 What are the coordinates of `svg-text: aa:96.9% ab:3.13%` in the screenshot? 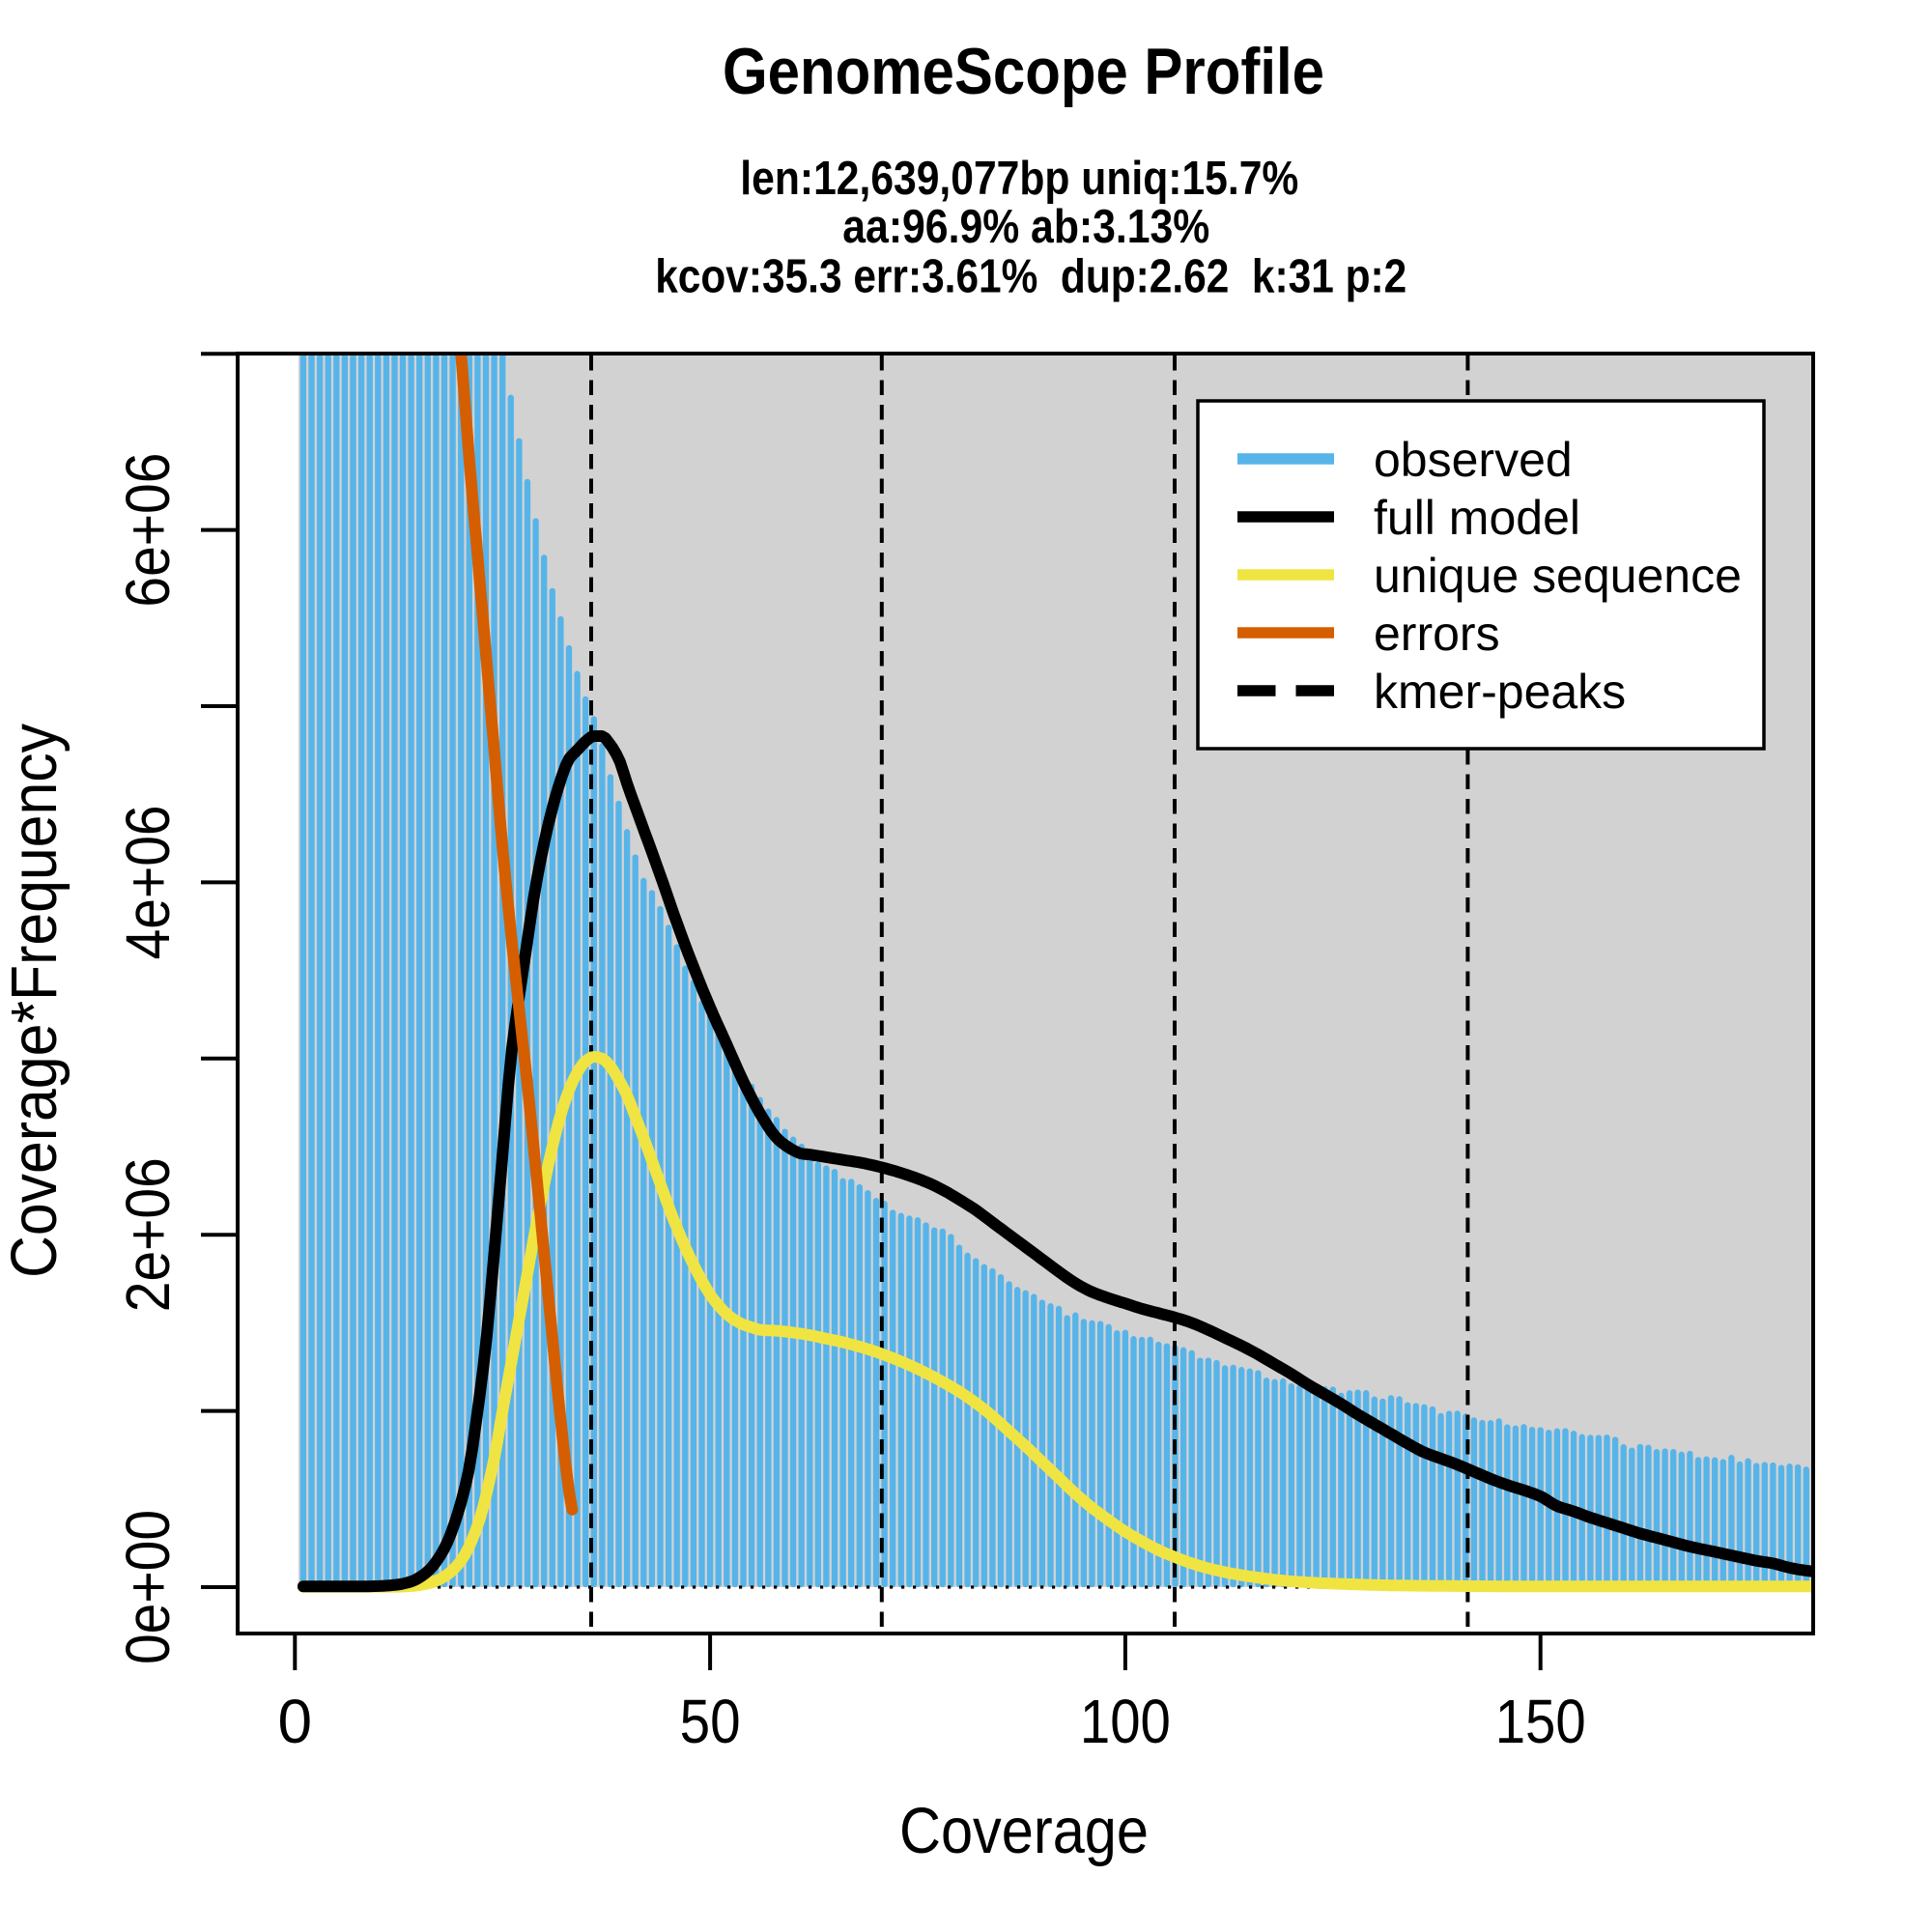 It's located at (1025, 227).